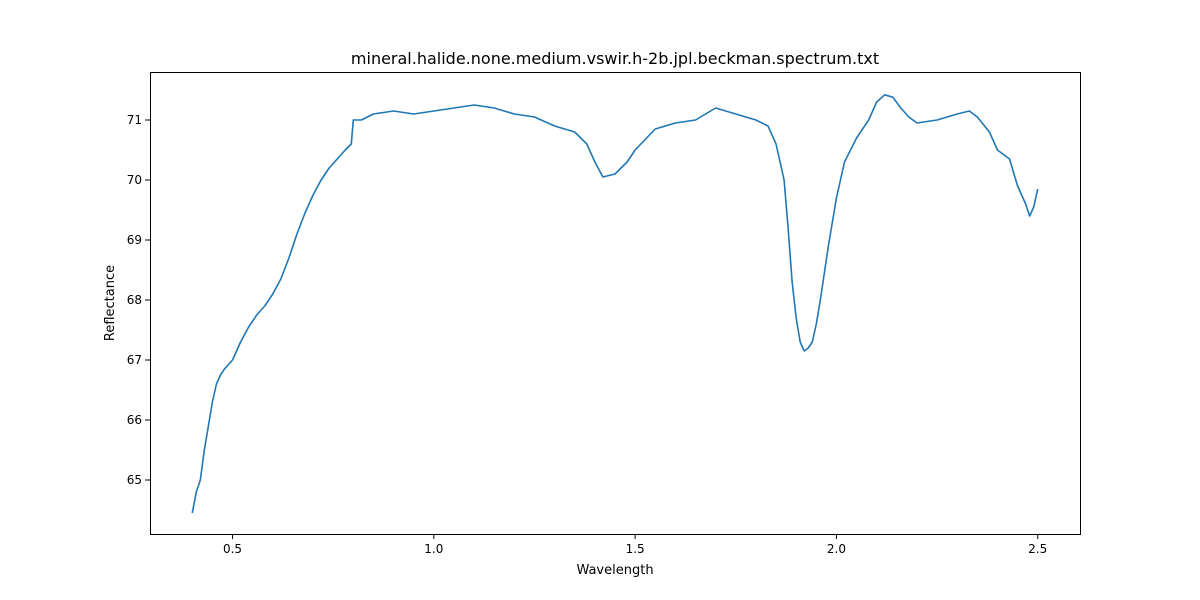 The width and height of the screenshot is (1200, 600). What do you see at coordinates (836, 549) in the screenshot?
I see `x-tick-label: 2.0` at bounding box center [836, 549].